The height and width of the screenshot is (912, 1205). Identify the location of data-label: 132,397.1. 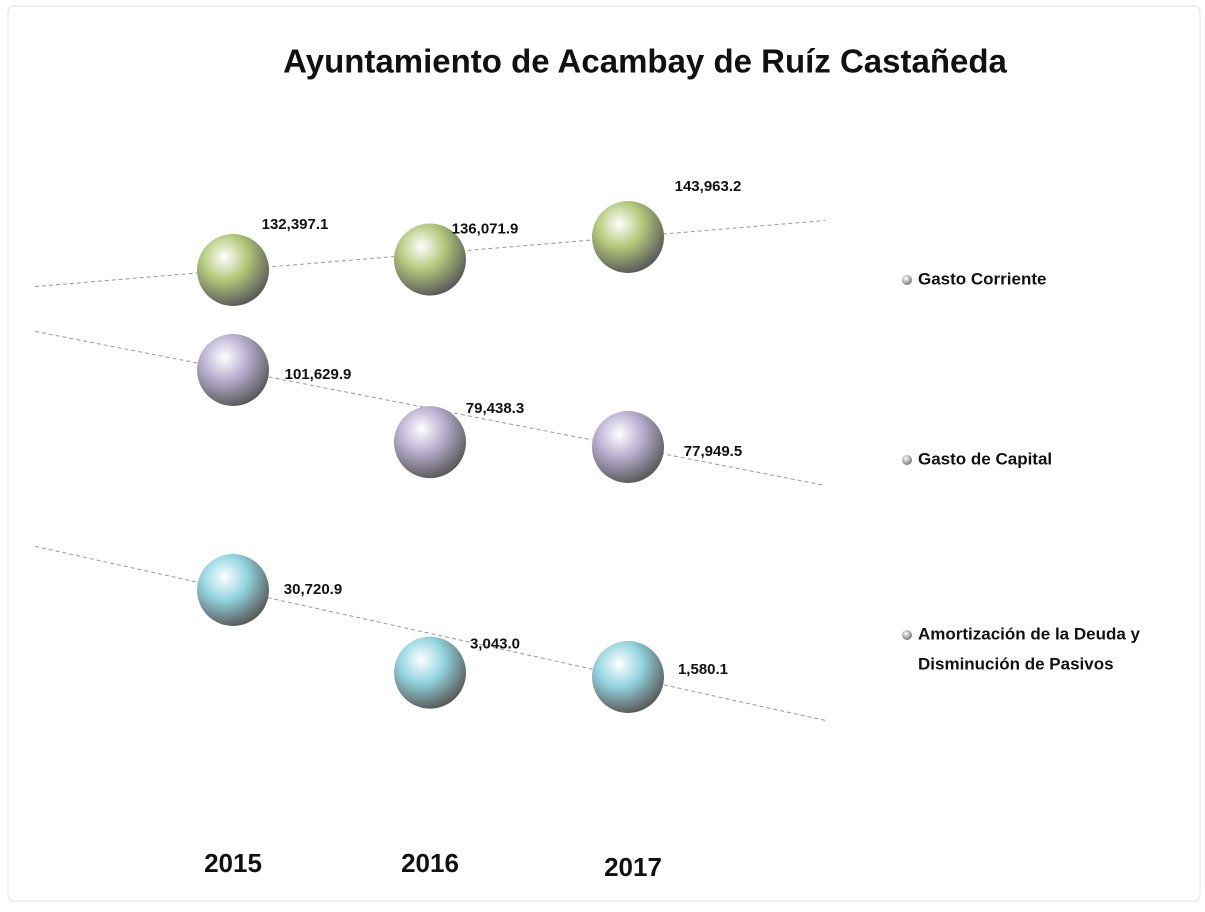
(295, 224).